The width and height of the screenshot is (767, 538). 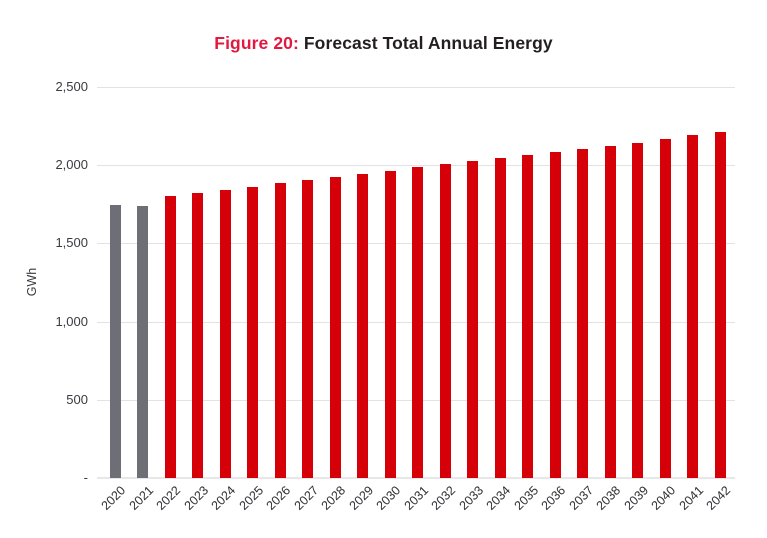 I want to click on y-tick-label-2500: 2,500, so click(x=71, y=86).